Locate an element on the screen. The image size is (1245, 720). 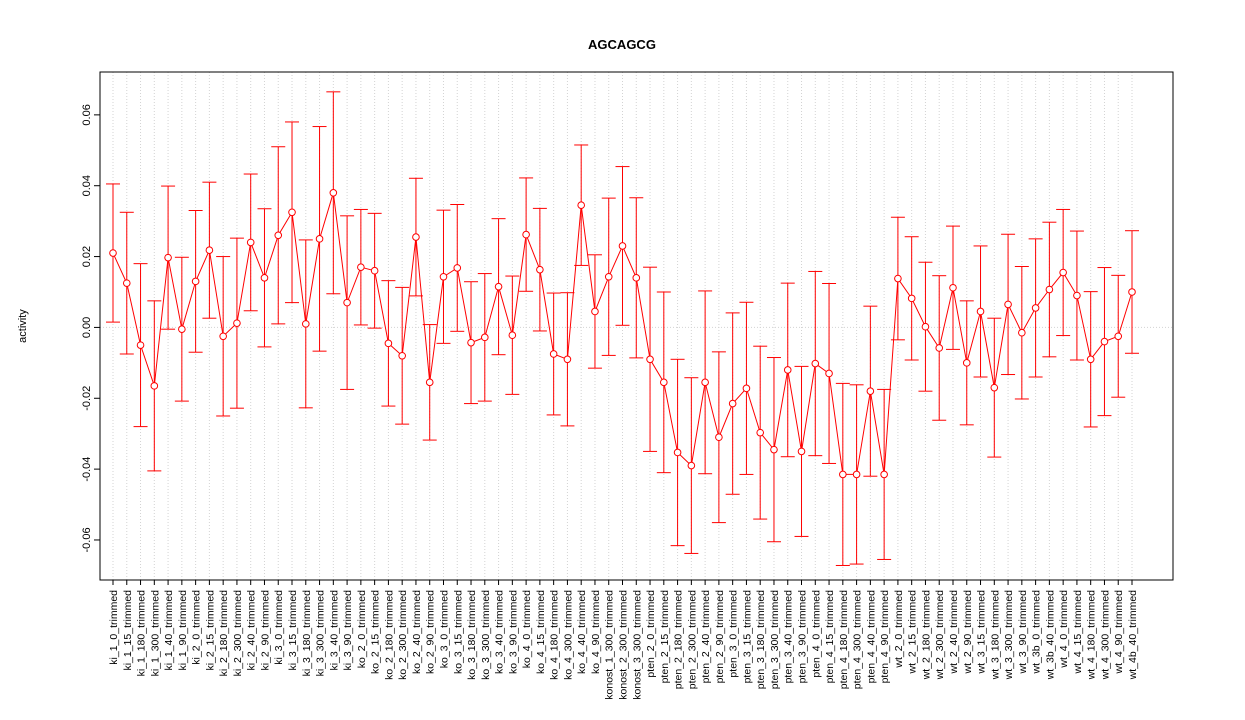
y-tick-label: -0.02 is located at coordinates (87, 398).